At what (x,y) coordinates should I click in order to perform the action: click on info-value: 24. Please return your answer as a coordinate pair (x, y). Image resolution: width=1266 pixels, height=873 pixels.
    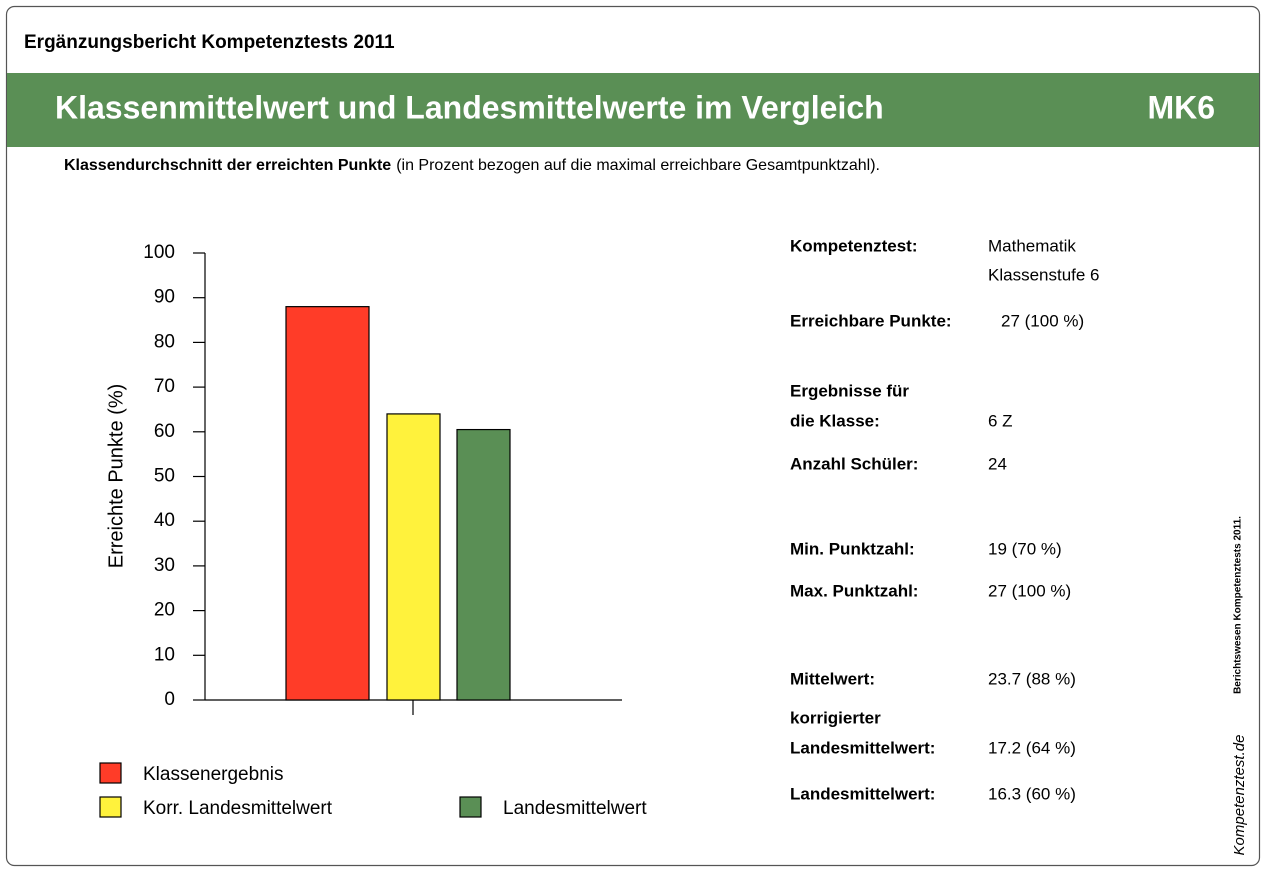
    Looking at the image, I should click on (997, 463).